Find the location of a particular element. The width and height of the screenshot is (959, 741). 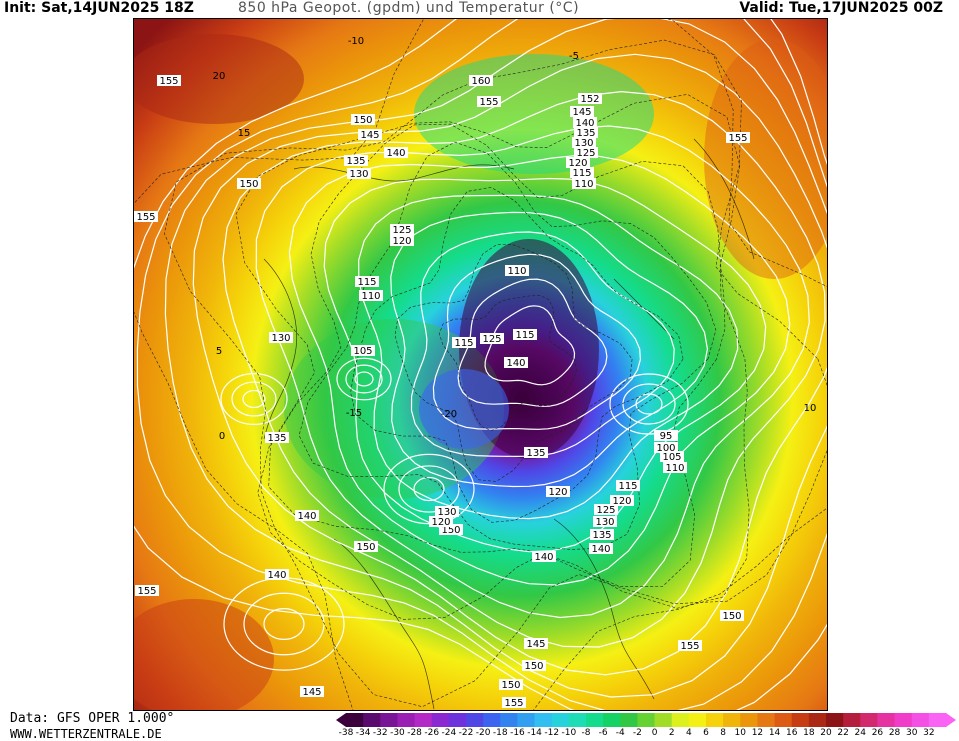

valid-time: Valid: Tue,17JUN2025 00Z is located at coordinates (841, 8).